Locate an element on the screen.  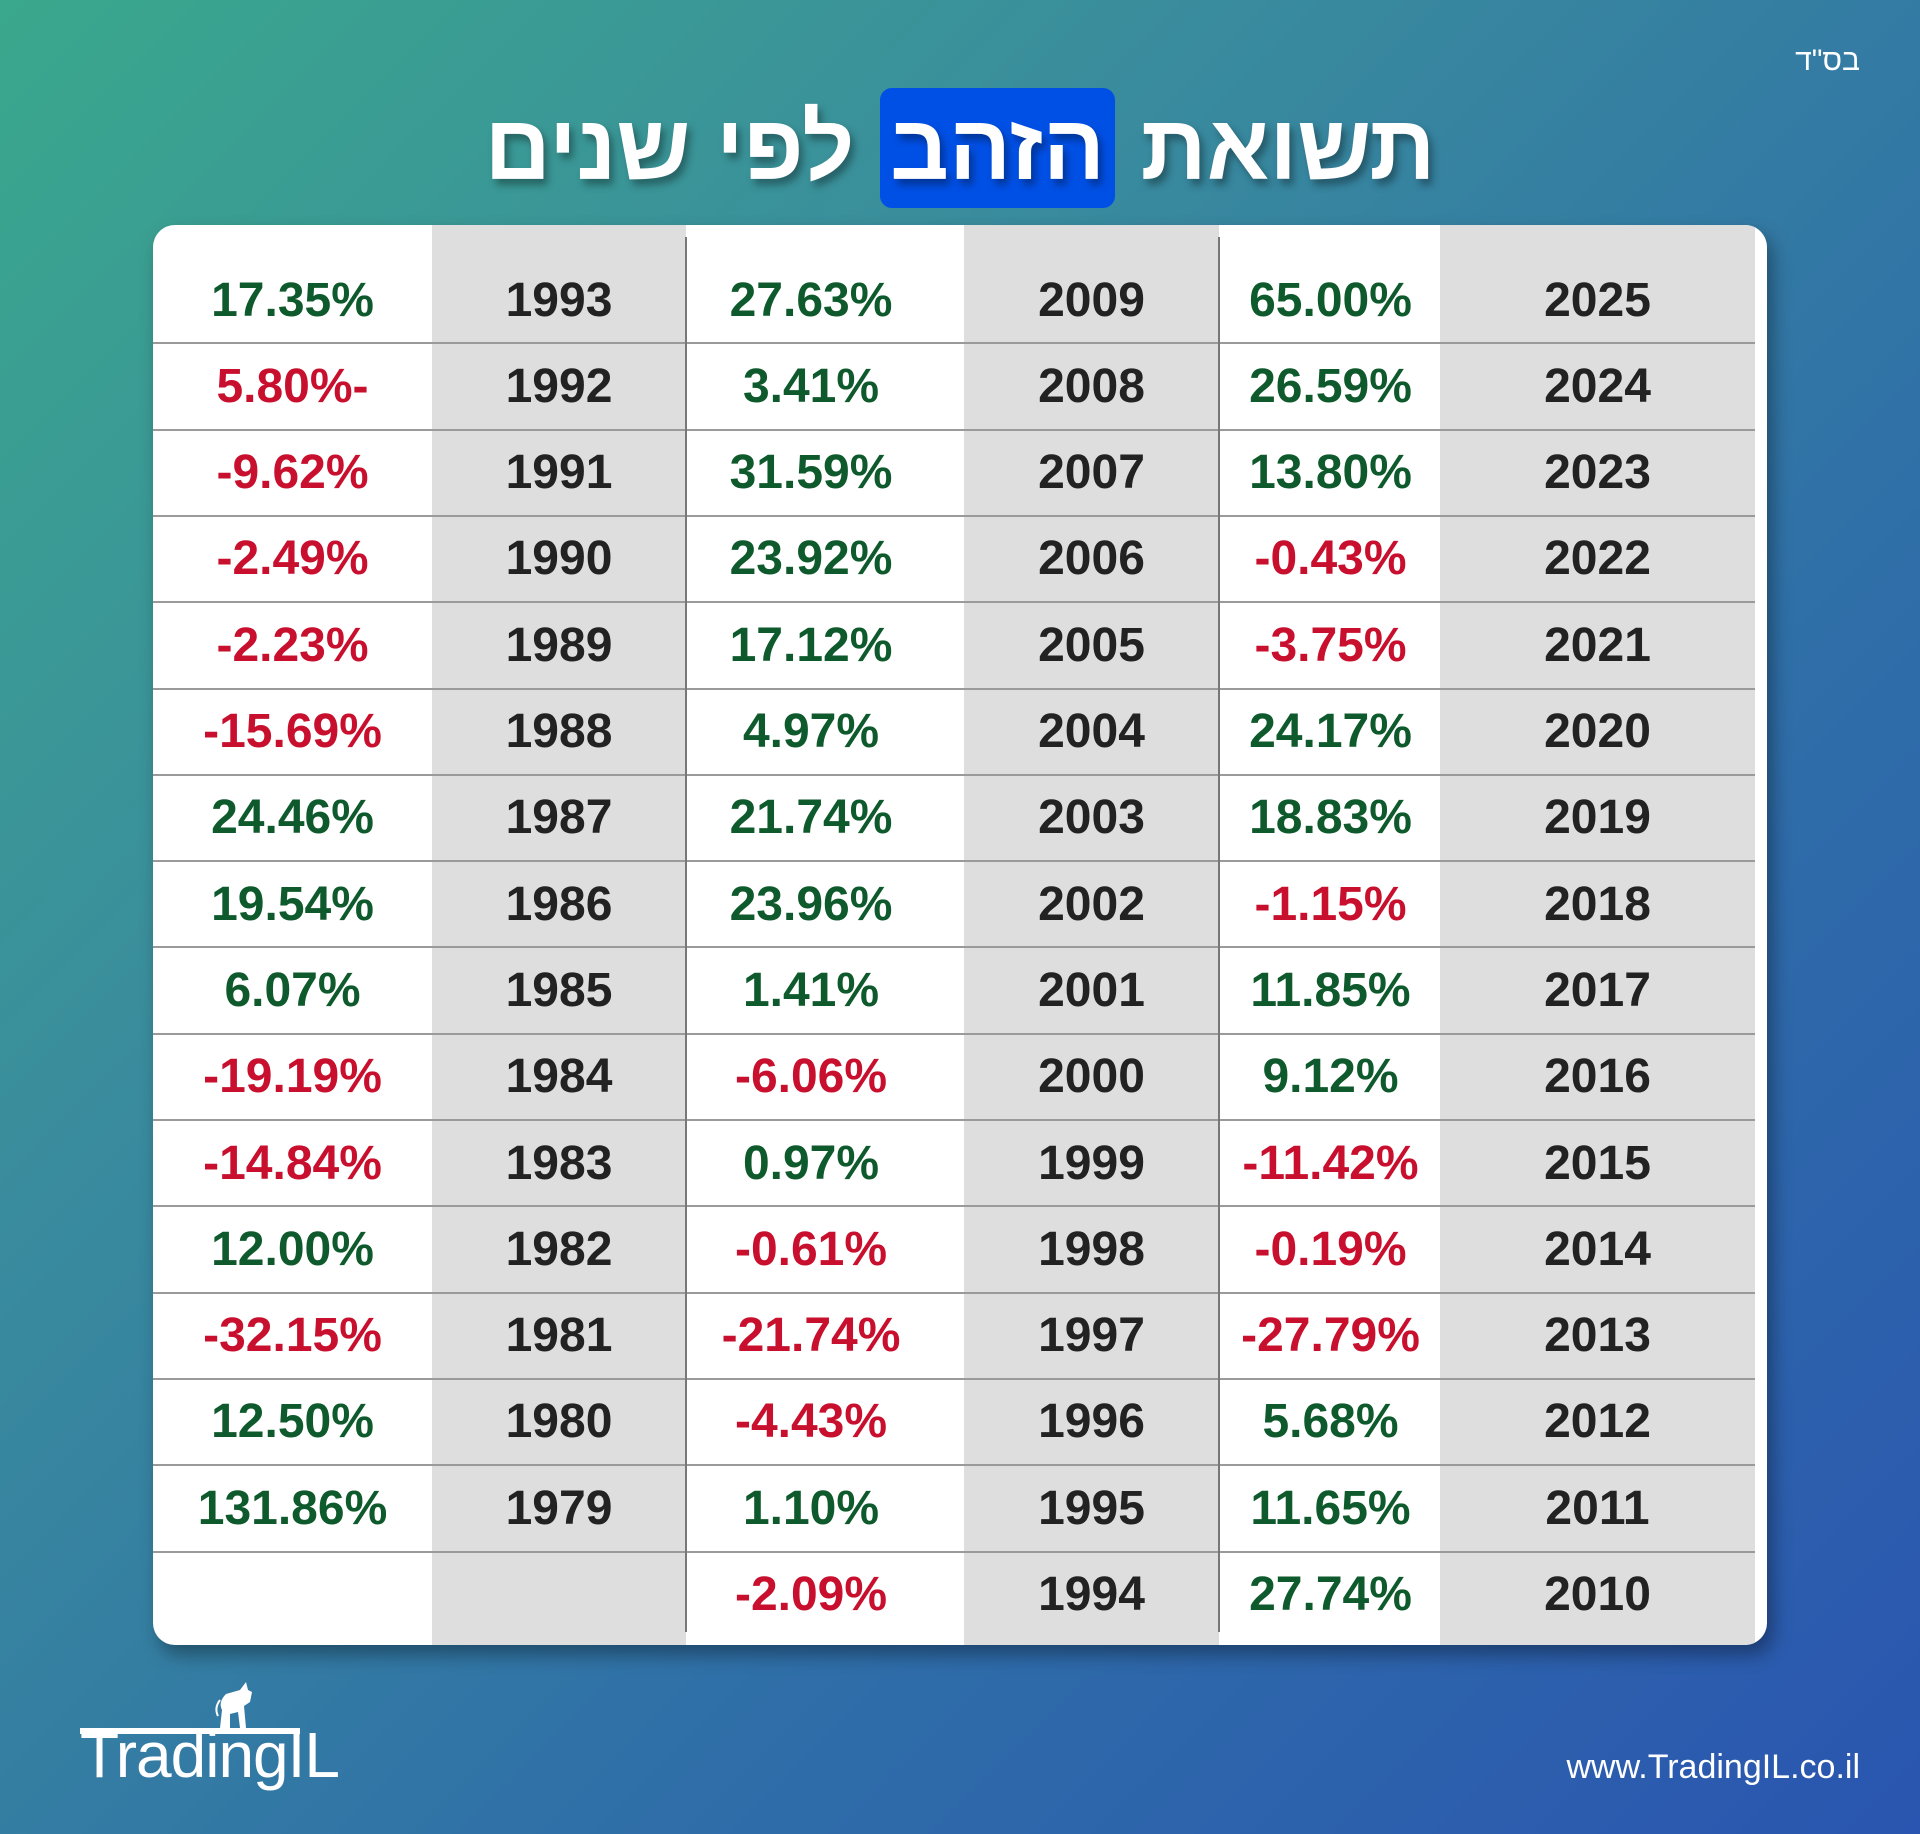
return-value: 13.80% is located at coordinates (1330, 473).